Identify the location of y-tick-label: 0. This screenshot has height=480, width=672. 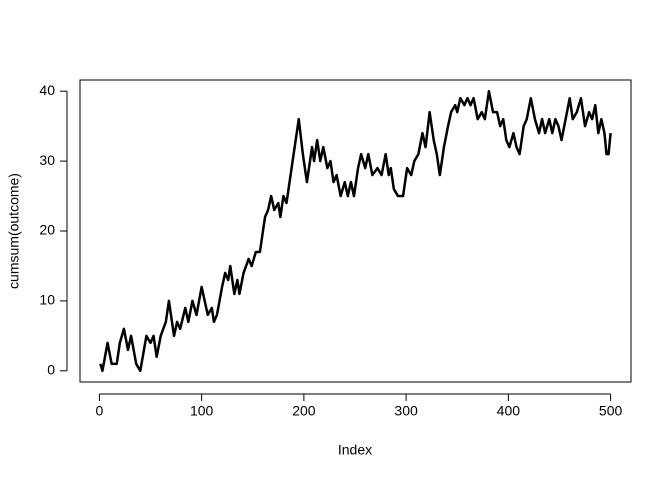
(51, 370).